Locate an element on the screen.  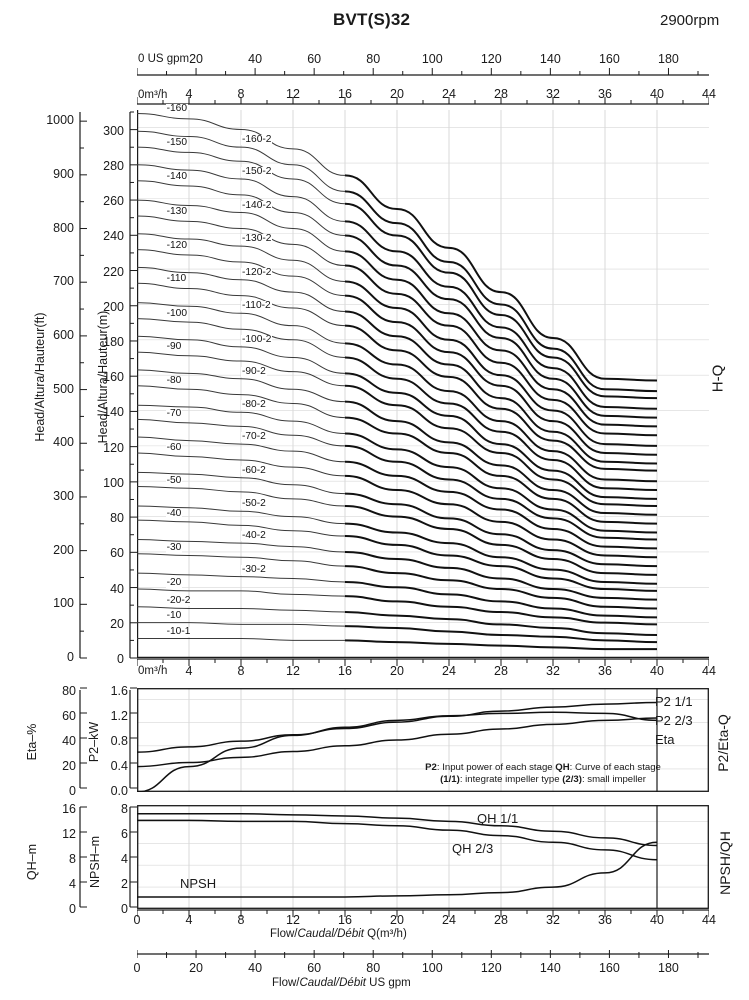
npsh-qh-plot is located at coordinates (423, 857).